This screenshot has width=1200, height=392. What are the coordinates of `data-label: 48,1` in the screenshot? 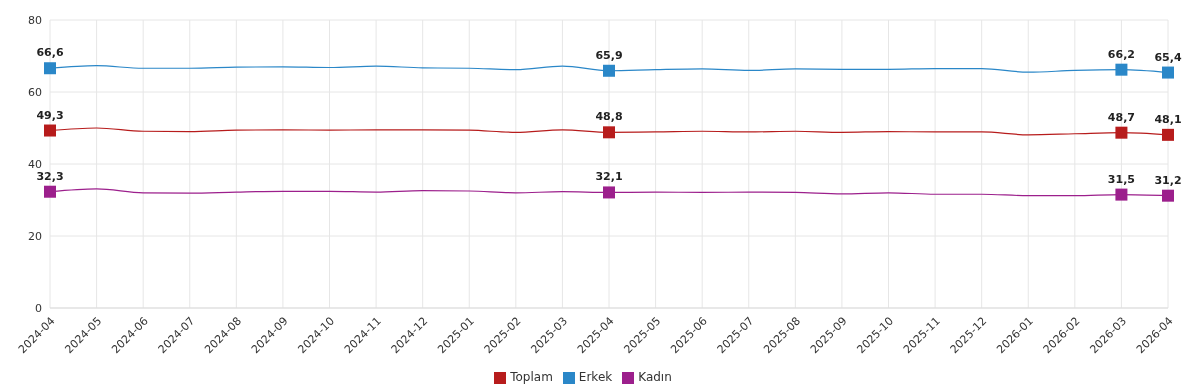 It's located at (1168, 119).